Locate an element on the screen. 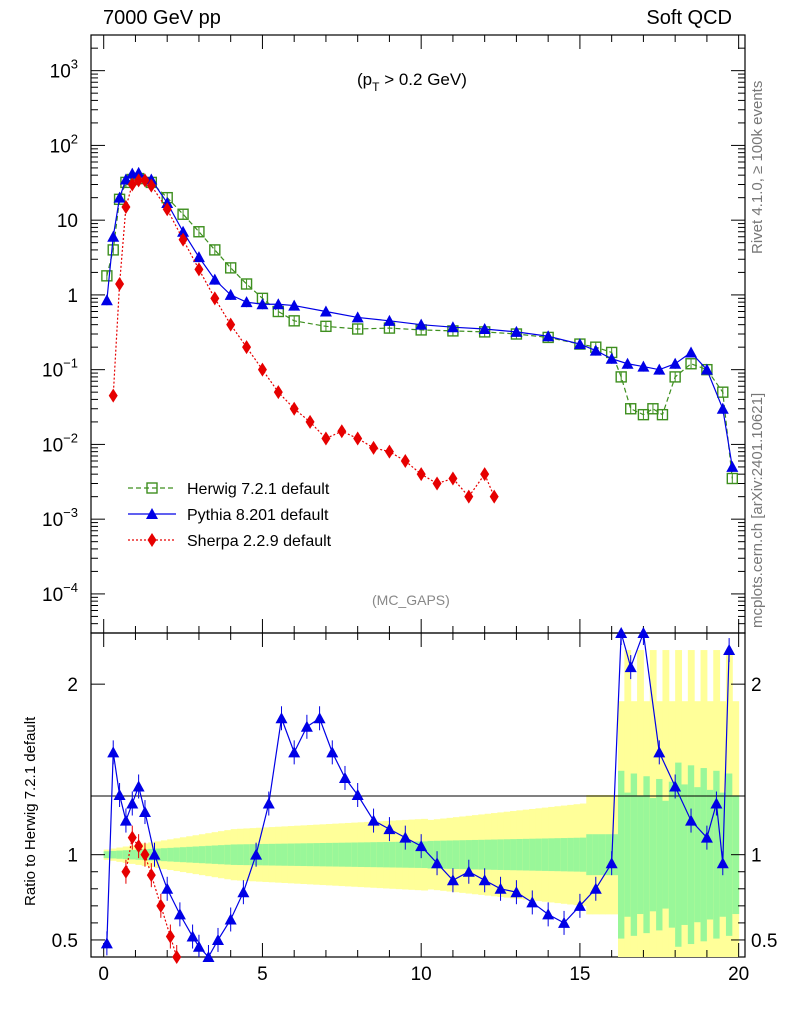 Image resolution: width=786 pixels, height=1024 pixels. y-tick-label: 1 is located at coordinates (72, 296).